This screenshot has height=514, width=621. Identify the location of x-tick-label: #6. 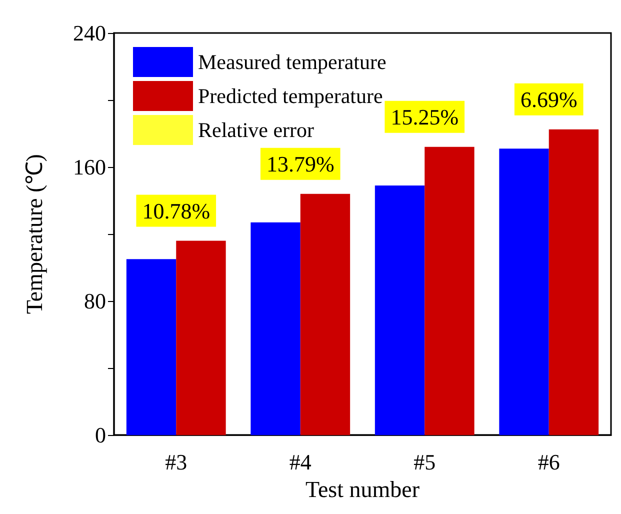
(549, 462).